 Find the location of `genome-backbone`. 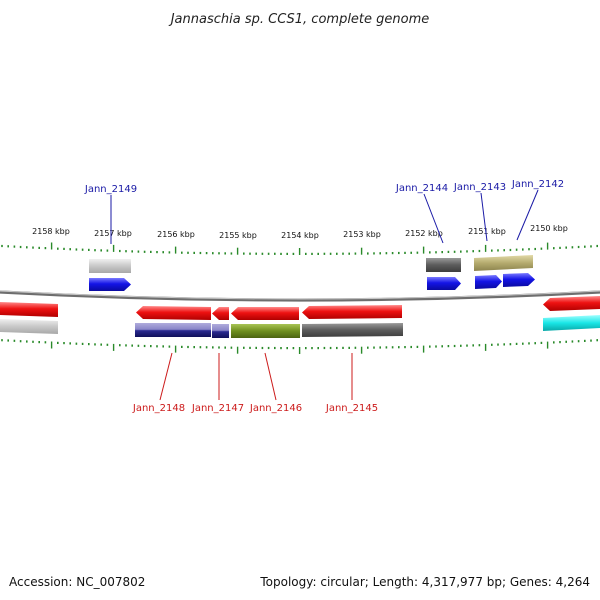

genome-backbone is located at coordinates (300, 296).